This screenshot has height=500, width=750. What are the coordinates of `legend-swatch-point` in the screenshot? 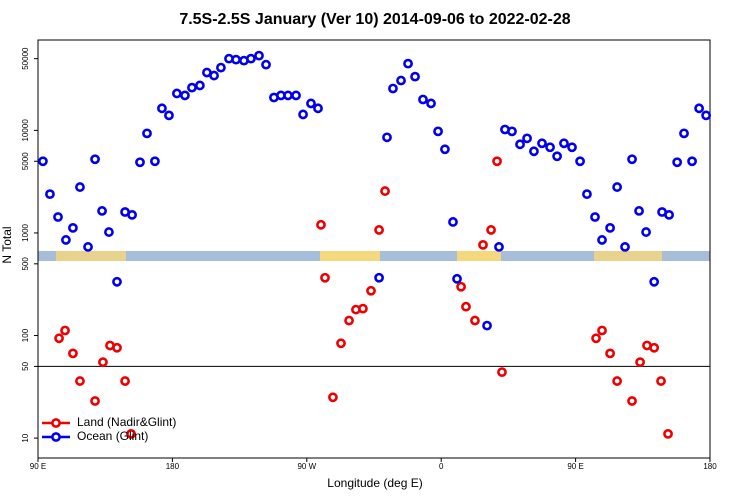 It's located at (56, 437).